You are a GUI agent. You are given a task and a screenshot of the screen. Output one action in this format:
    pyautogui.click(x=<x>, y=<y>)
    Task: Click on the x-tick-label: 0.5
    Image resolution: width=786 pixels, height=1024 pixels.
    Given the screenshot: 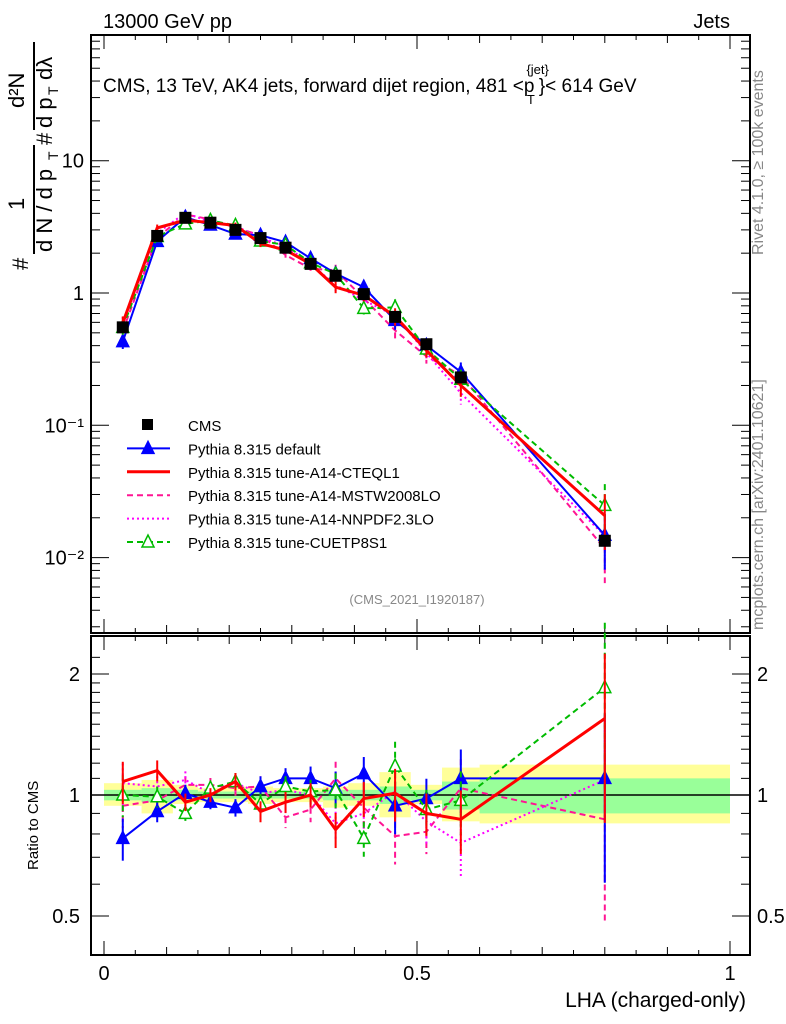 What is the action you would take?
    pyautogui.click(x=417, y=974)
    